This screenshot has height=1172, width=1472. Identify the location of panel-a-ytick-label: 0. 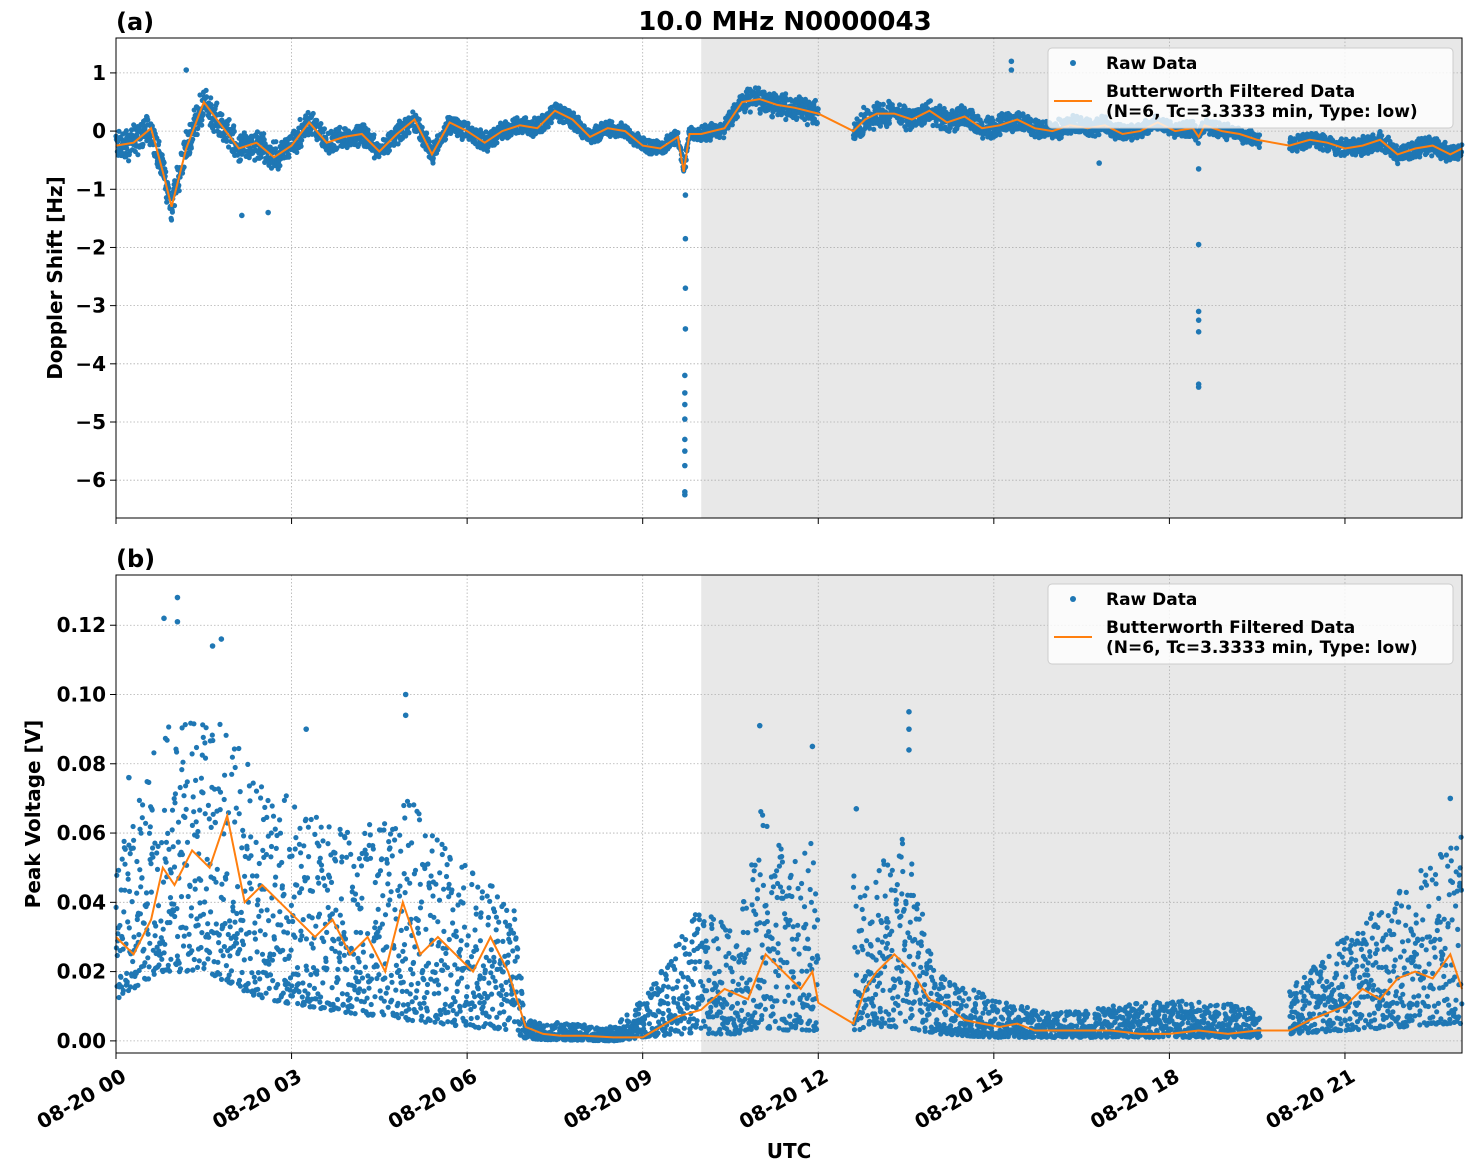
(99, 131).